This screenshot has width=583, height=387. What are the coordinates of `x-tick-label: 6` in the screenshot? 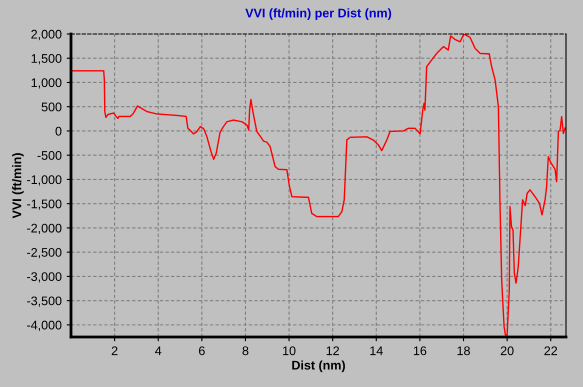 It's located at (201, 351).